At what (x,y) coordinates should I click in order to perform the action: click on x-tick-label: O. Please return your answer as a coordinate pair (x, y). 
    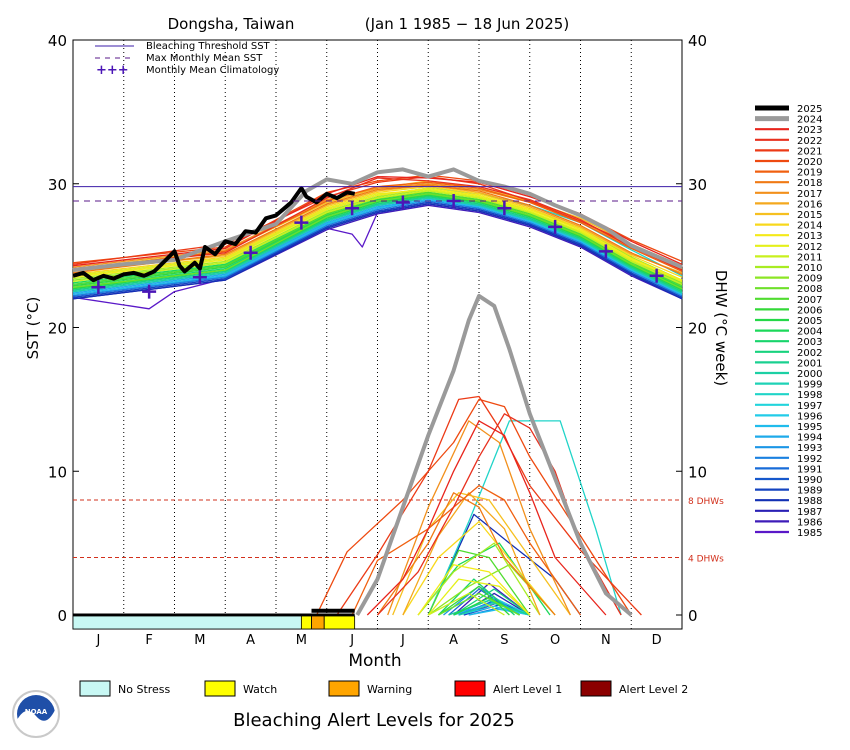
    Looking at the image, I should click on (555, 640).